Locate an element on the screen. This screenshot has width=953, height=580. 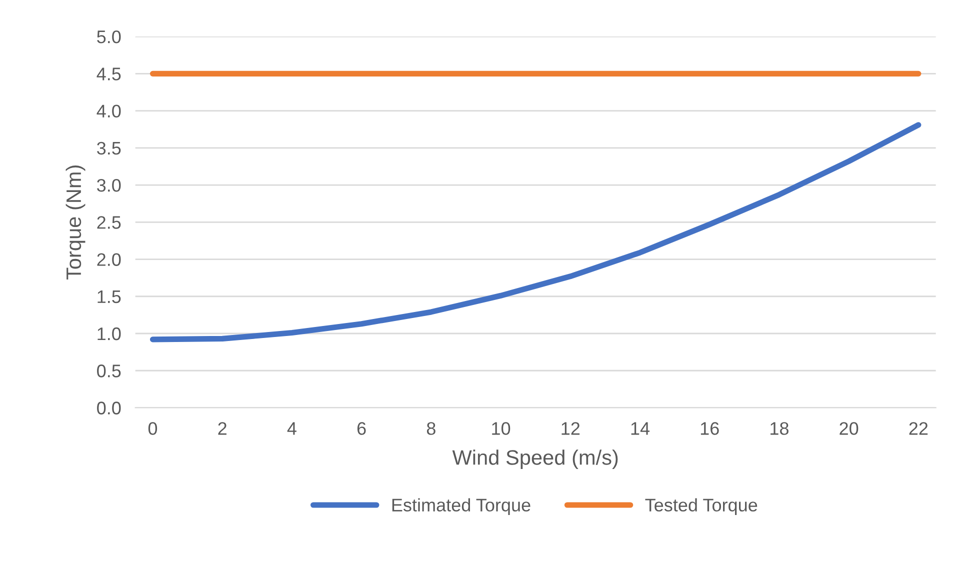
x-tick-label: 18 is located at coordinates (779, 428).